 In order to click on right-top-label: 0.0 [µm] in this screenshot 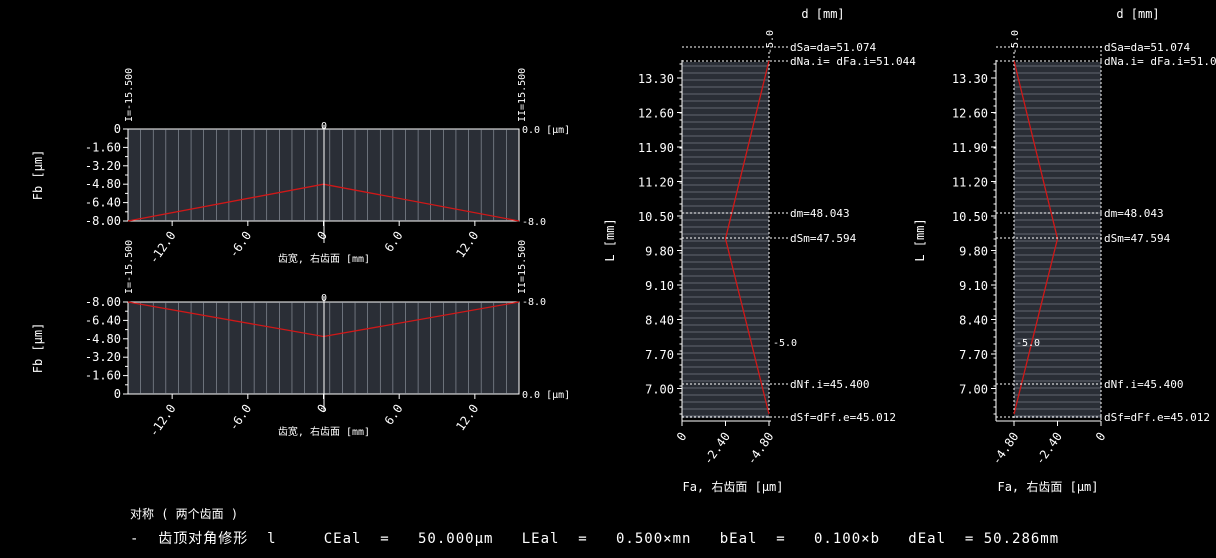, I will do `click(546, 130)`.